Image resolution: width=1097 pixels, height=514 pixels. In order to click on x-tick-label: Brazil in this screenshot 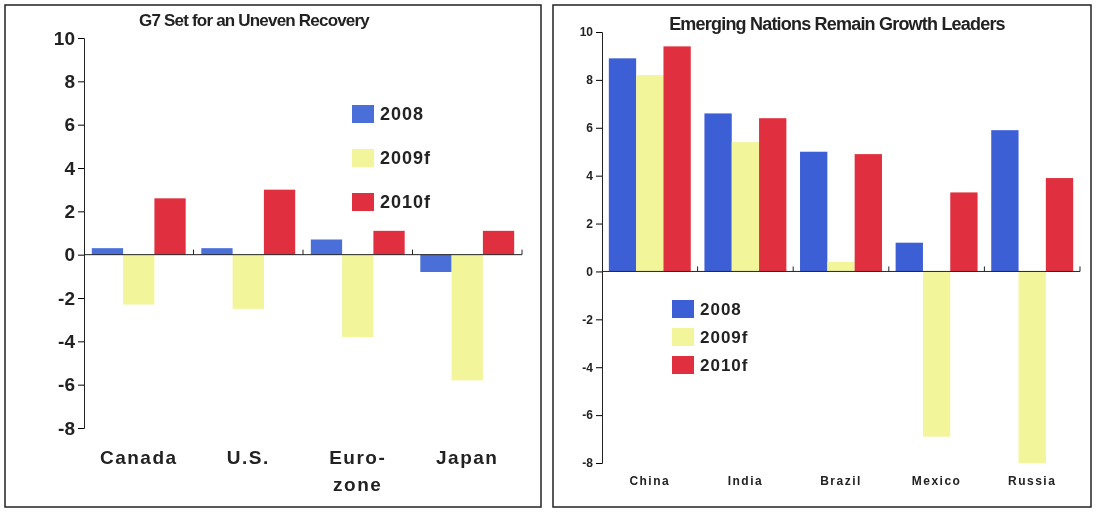, I will do `click(841, 481)`.